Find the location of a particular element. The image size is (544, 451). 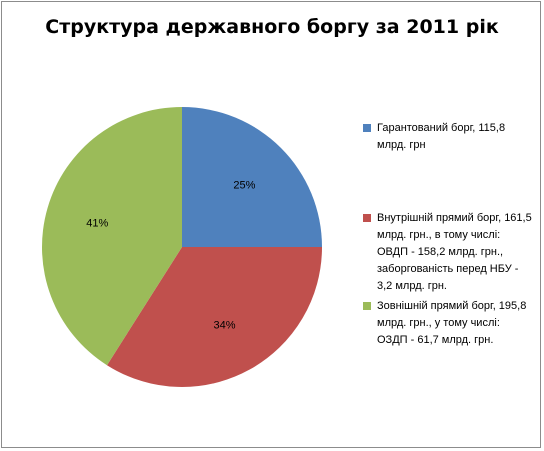

legend-label-1: Гарантований борг, 115,8 млрд. грн is located at coordinates (441, 136).